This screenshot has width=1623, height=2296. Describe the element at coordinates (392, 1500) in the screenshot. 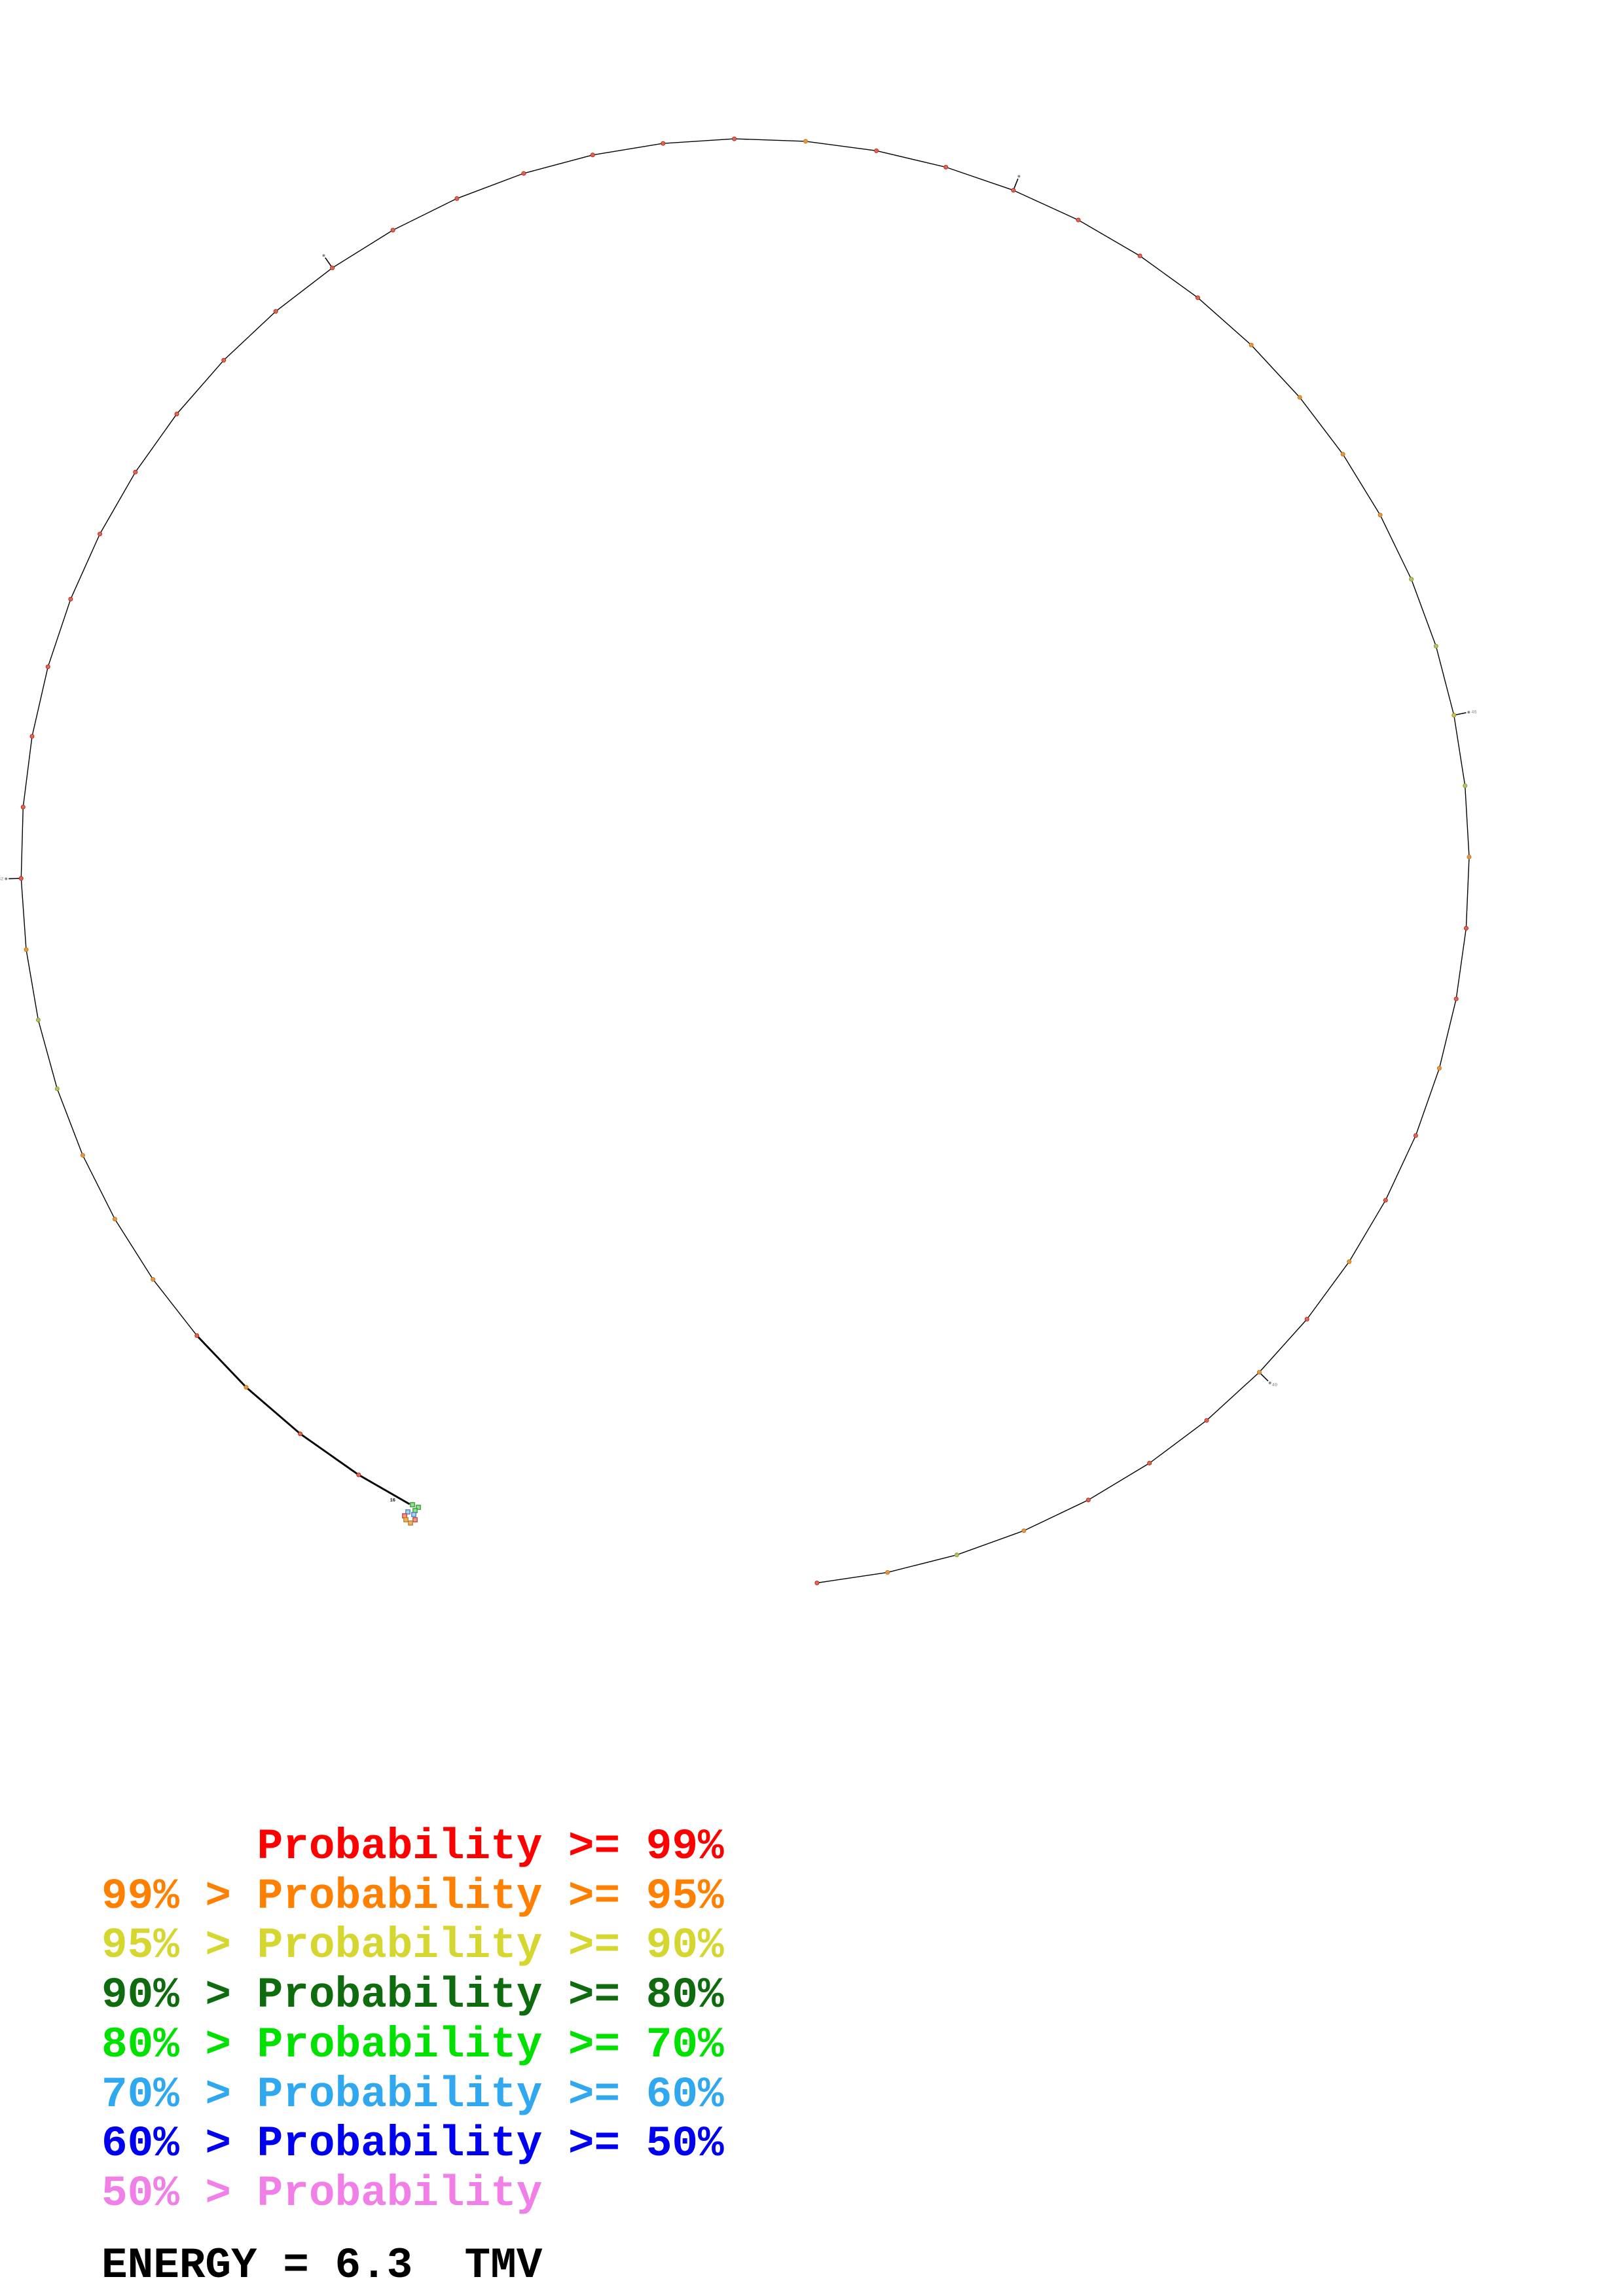

I see `track-end-label: 16` at that location.